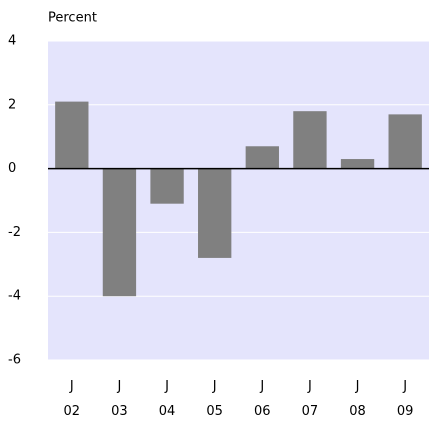  Describe the element at coordinates (214, 399) in the screenshot. I see `x-tick-label: J 05` at that location.